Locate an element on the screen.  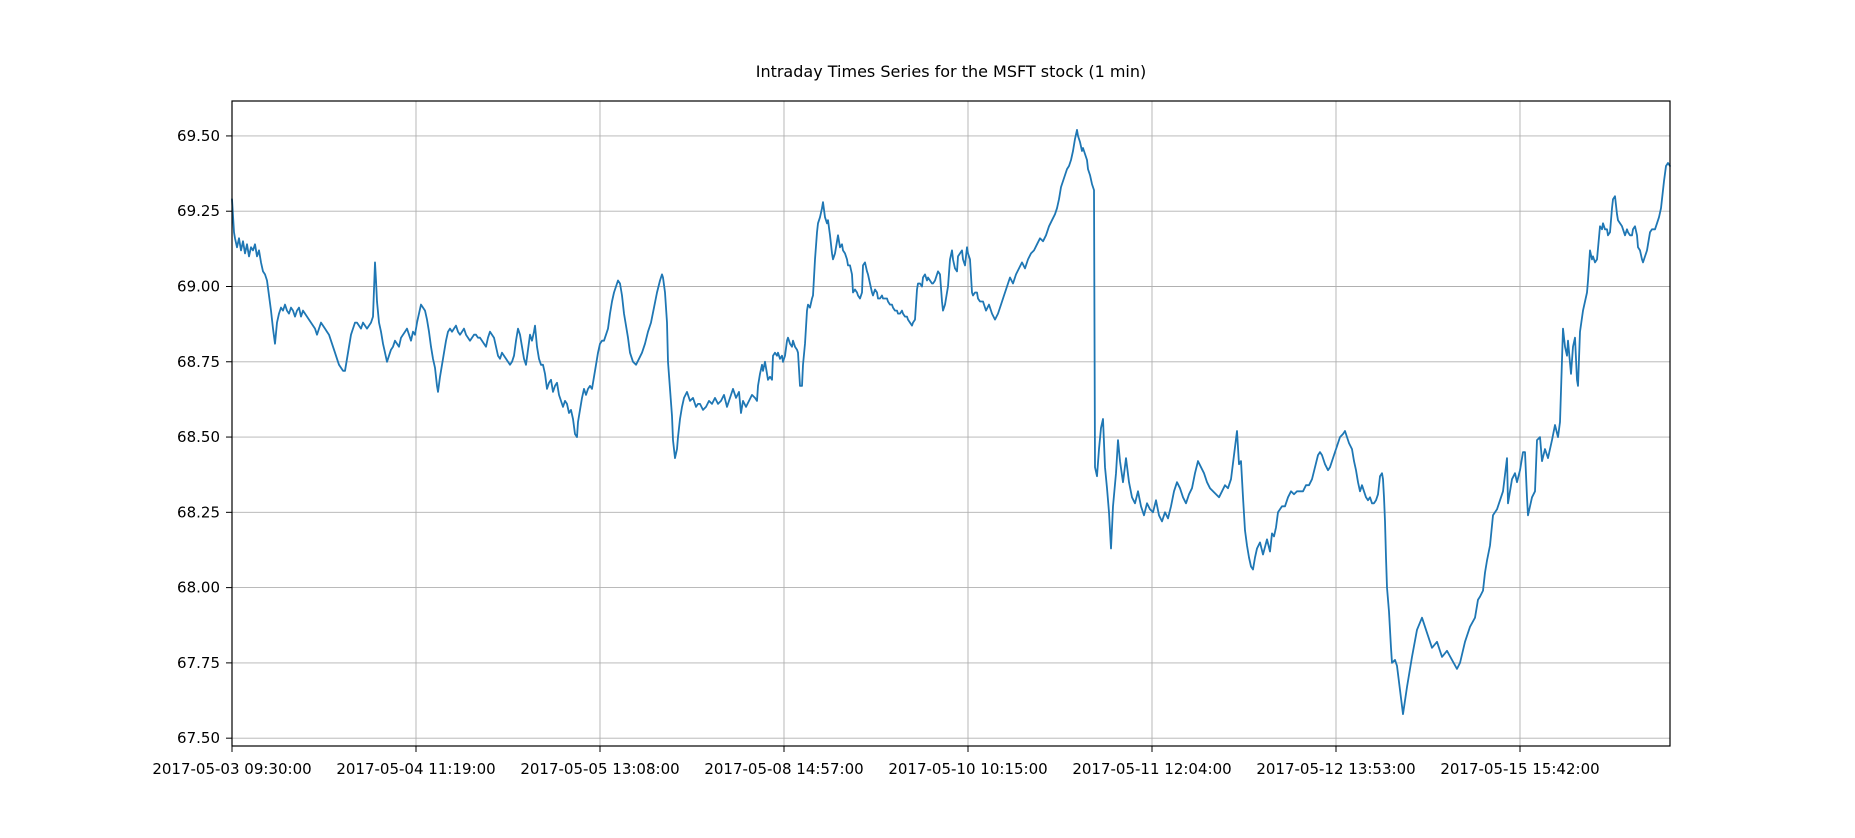
y-tick-label: 68.50 is located at coordinates (198, 437).